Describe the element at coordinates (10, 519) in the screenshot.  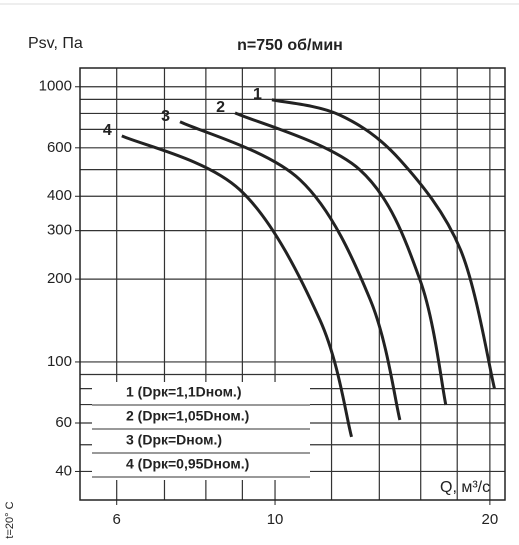
I see `temperature-note: t=20° C` at that location.